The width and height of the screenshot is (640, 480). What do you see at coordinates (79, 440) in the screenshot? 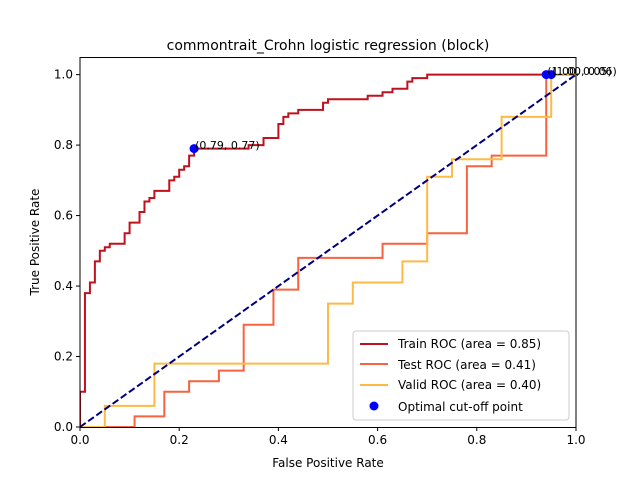
I see `x-tick-label-0: 0.0` at bounding box center [79, 440].